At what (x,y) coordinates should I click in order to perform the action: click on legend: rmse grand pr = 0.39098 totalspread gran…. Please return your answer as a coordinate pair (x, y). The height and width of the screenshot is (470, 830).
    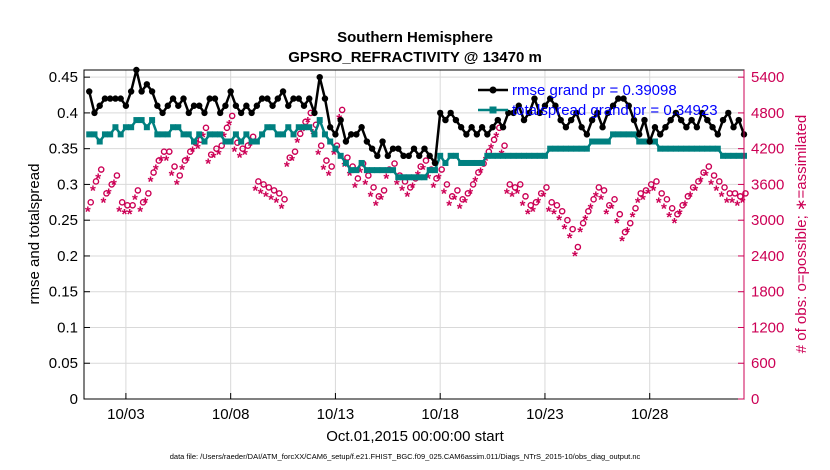
    Looking at the image, I should click on (598, 100).